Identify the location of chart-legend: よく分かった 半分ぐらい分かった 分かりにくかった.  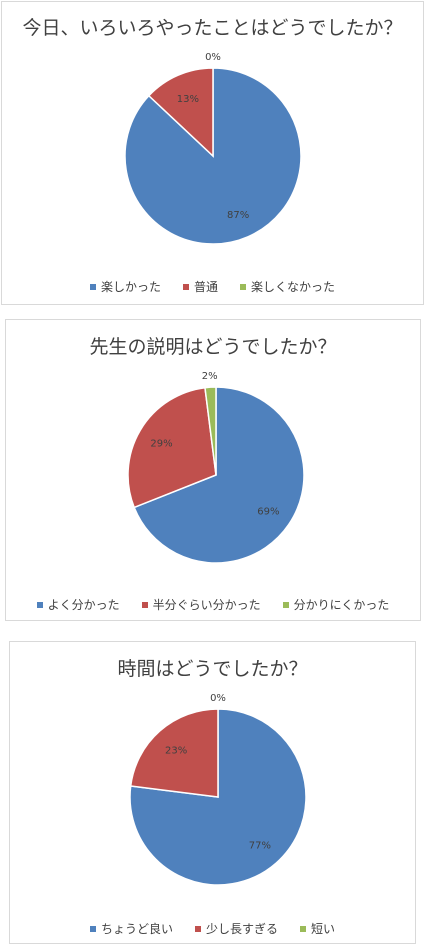
(213, 604).